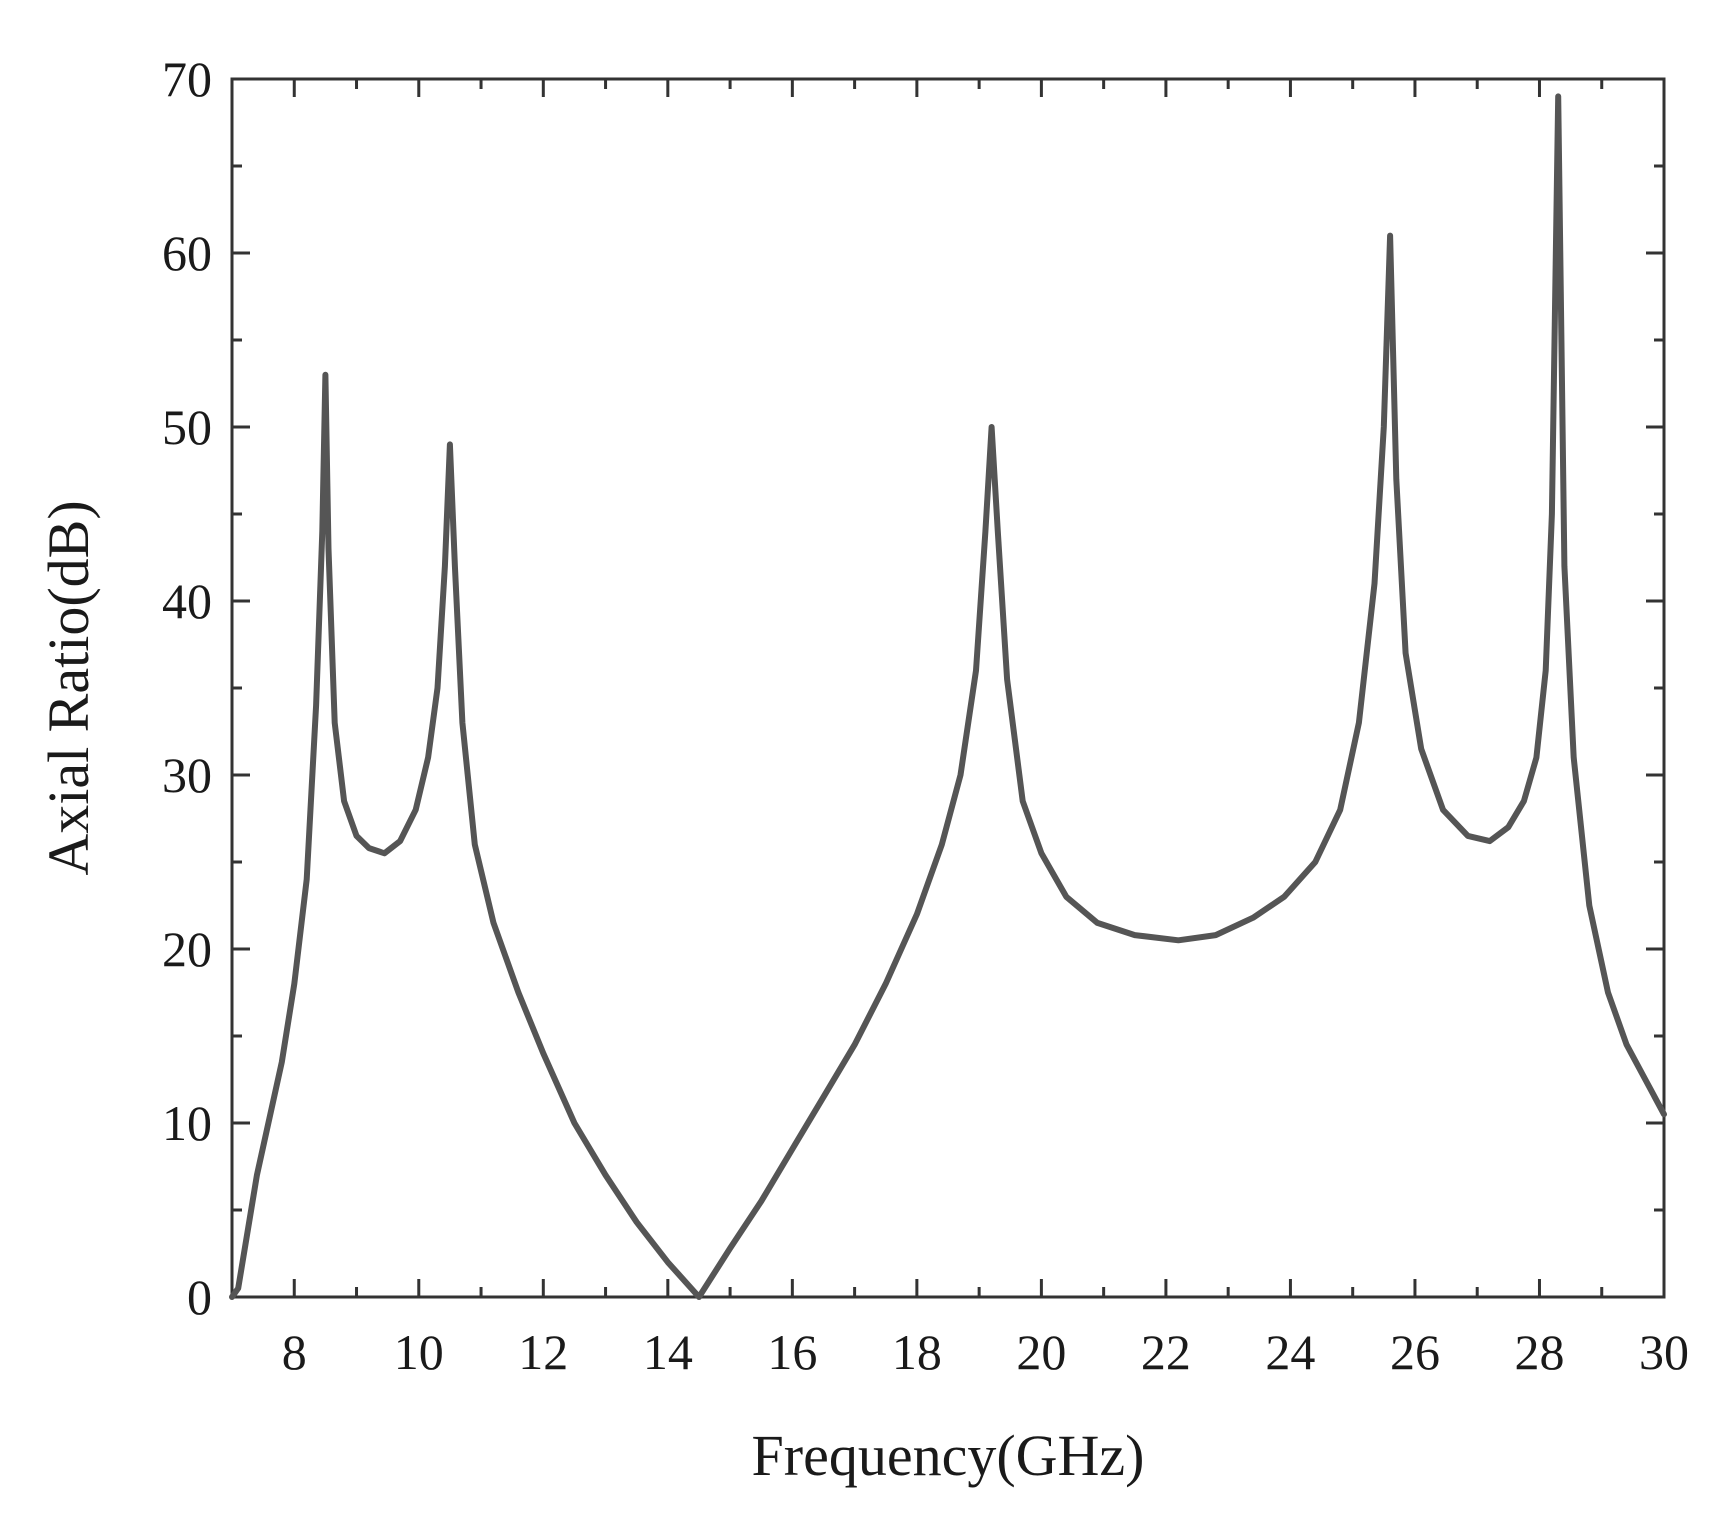 The width and height of the screenshot is (1713, 1525). What do you see at coordinates (1415, 1352) in the screenshot?
I see `x-tick-label: 26` at bounding box center [1415, 1352].